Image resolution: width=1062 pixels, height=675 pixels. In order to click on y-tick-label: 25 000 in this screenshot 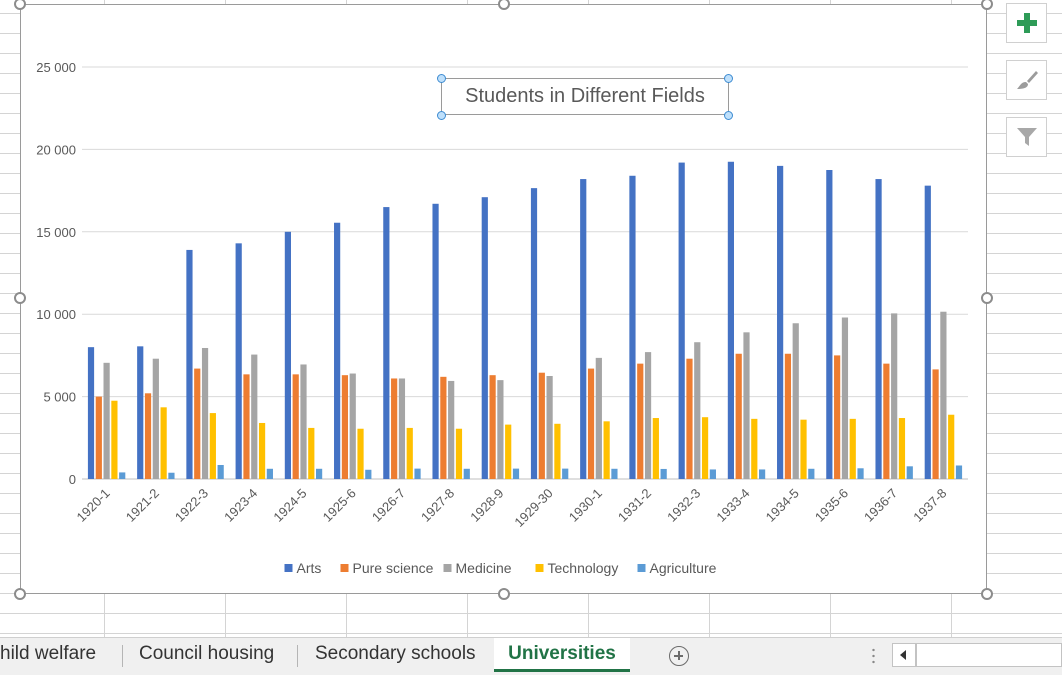, I will do `click(56, 67)`.